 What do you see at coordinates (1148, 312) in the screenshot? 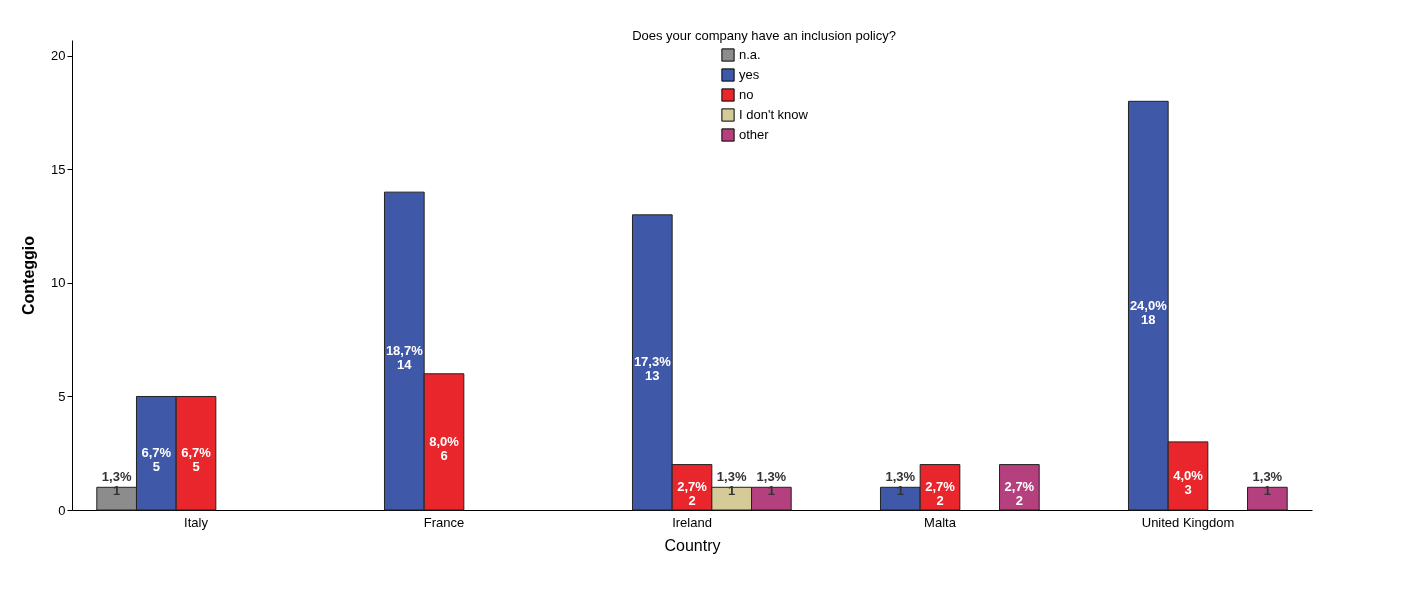
I see `data-label: 24,0% 18` at bounding box center [1148, 312].